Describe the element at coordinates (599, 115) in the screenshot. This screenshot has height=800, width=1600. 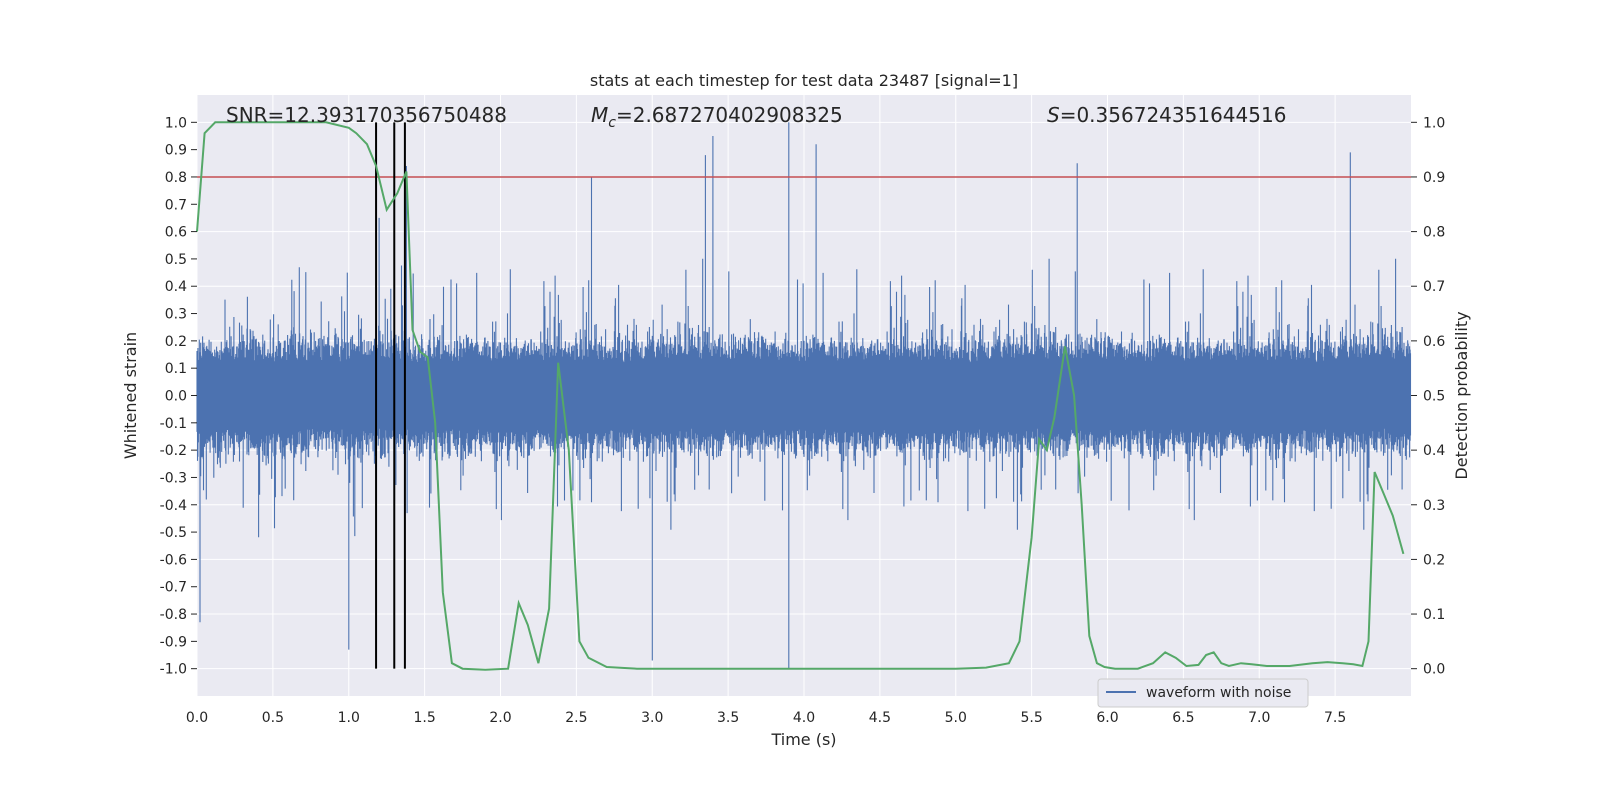
I see `mc-symbol: M` at that location.